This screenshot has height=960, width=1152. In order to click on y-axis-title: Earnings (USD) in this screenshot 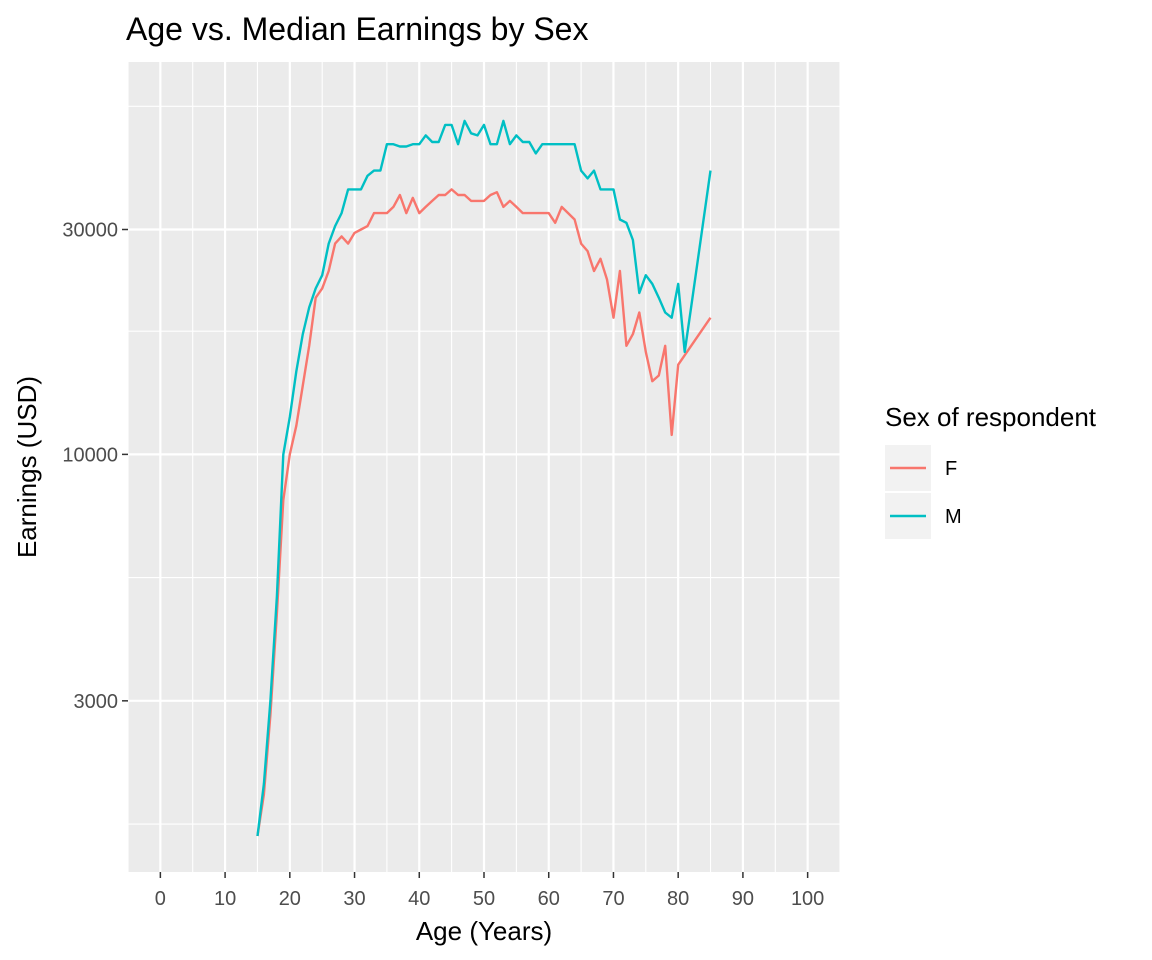, I will do `click(27, 467)`.